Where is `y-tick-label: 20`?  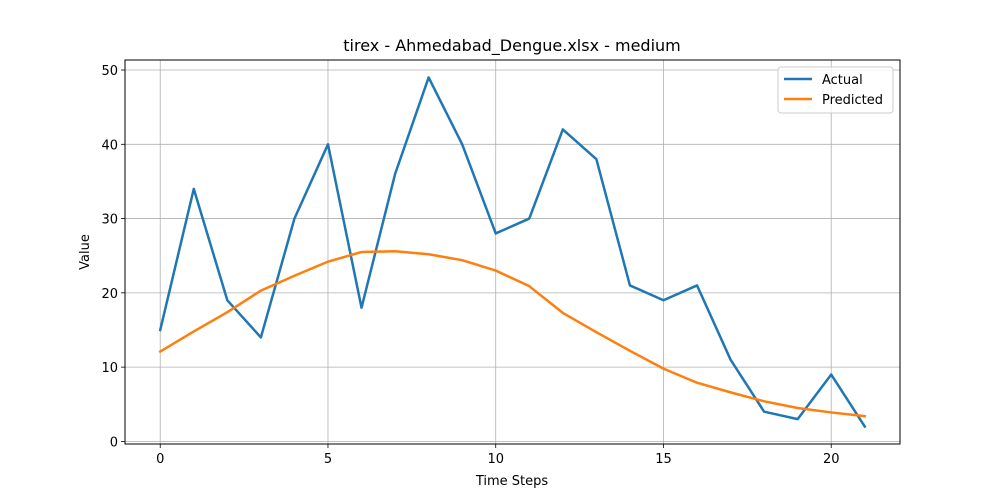
y-tick-label: 20 is located at coordinates (109, 294).